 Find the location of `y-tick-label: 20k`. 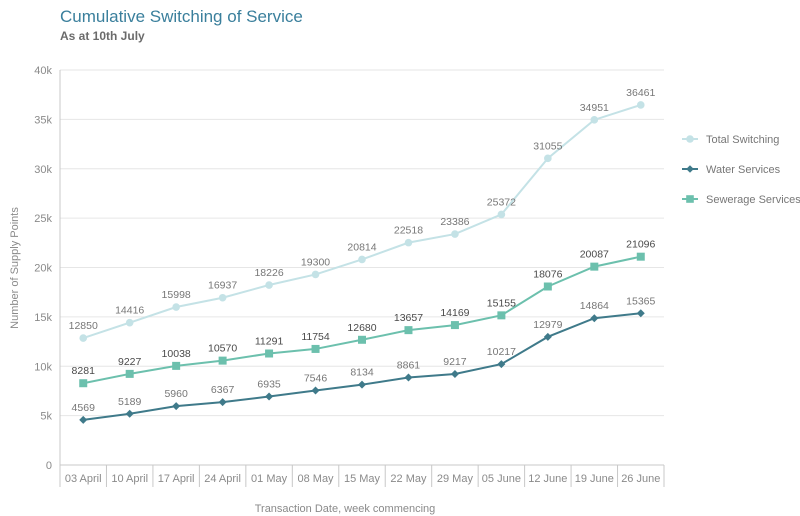

y-tick-label: 20k is located at coordinates (43, 269).